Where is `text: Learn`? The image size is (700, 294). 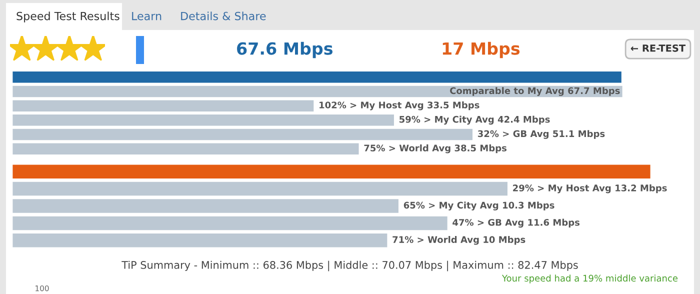 text: Learn is located at coordinates (147, 16).